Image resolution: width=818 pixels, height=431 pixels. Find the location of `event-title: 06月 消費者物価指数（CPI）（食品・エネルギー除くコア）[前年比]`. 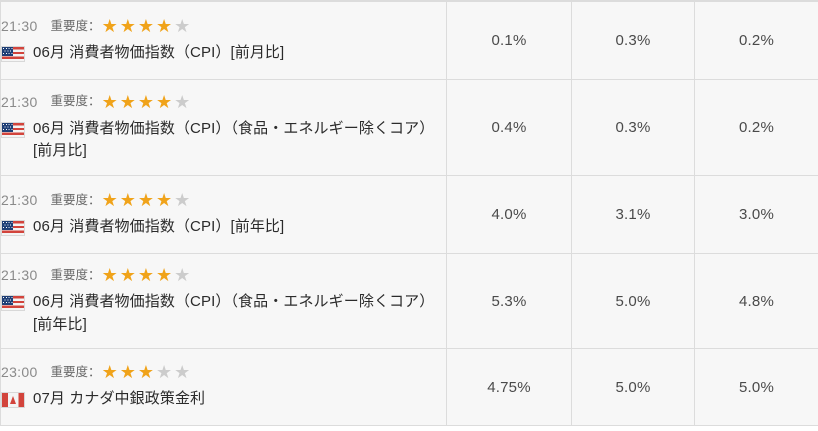

event-title: 06月 消費者物価指数（CPI）（食品・エネルギー除くコア）[前年比] is located at coordinates (234, 313).